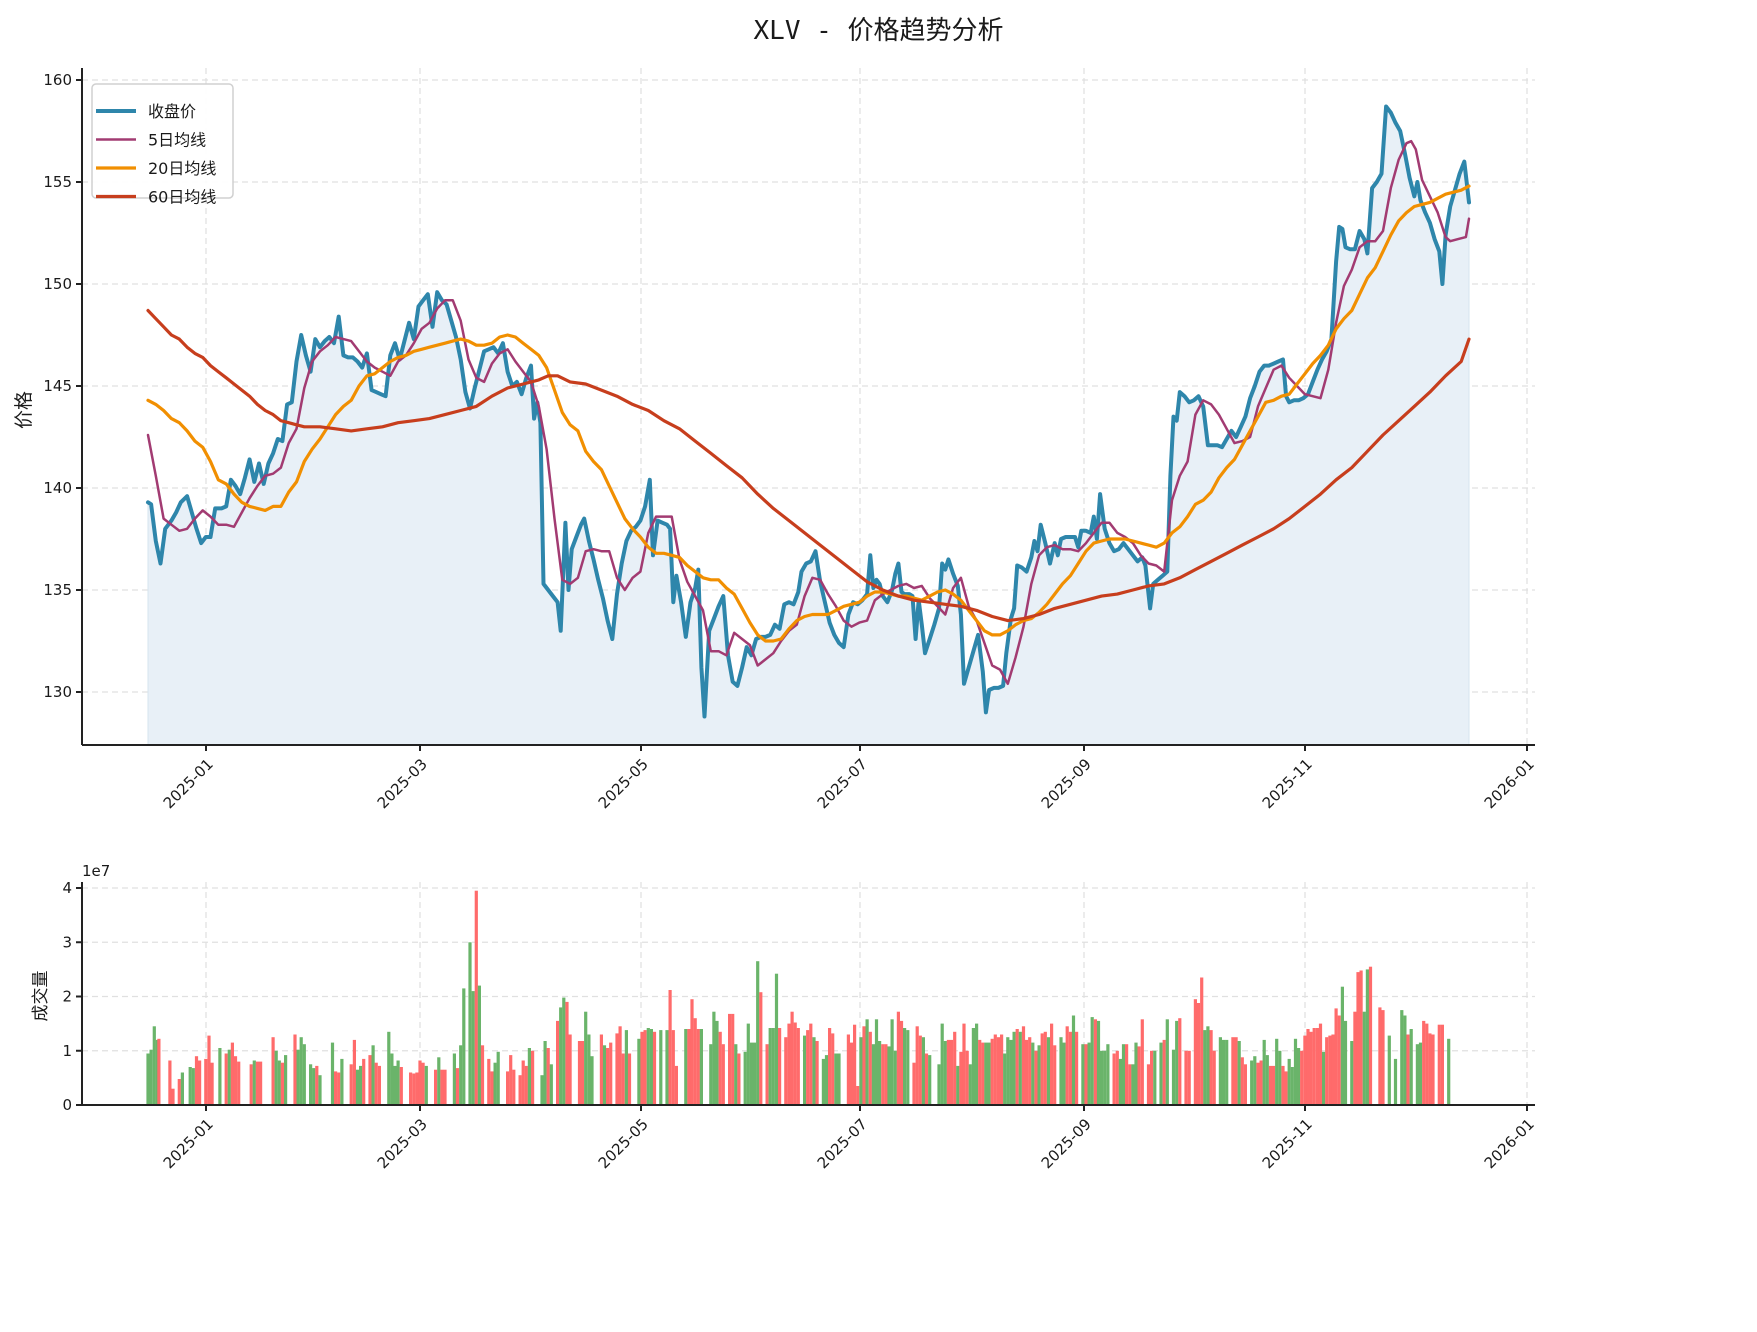 This screenshot has height=1332, width=1757. Describe the element at coordinates (162, 145) in the screenshot. I see `legend: 收盘价 5日均线 20日均线 60日均线` at that location.